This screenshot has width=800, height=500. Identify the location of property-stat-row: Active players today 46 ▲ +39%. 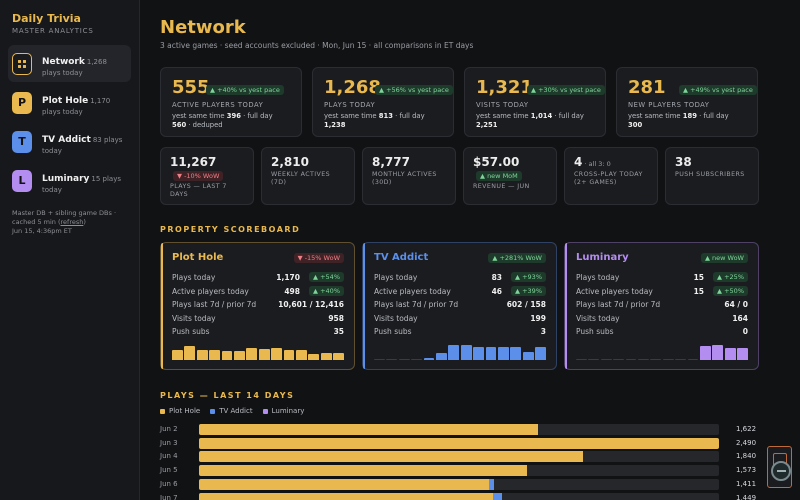
(460, 292).